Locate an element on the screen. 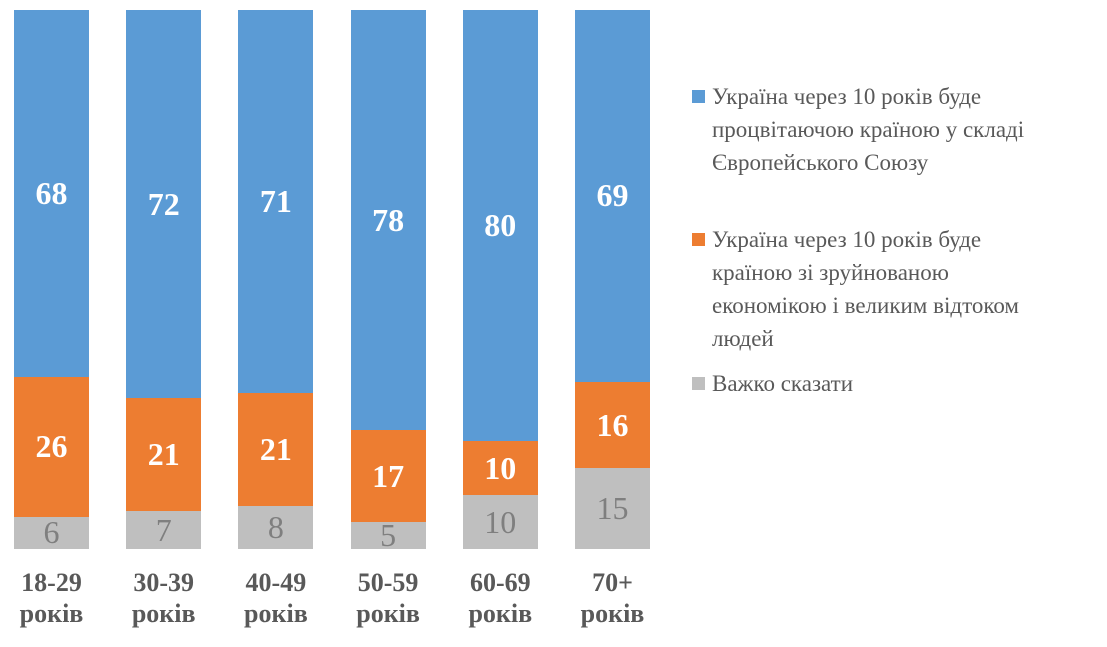 This screenshot has height=647, width=1107. segment-value-label: 17 is located at coordinates (388, 475).